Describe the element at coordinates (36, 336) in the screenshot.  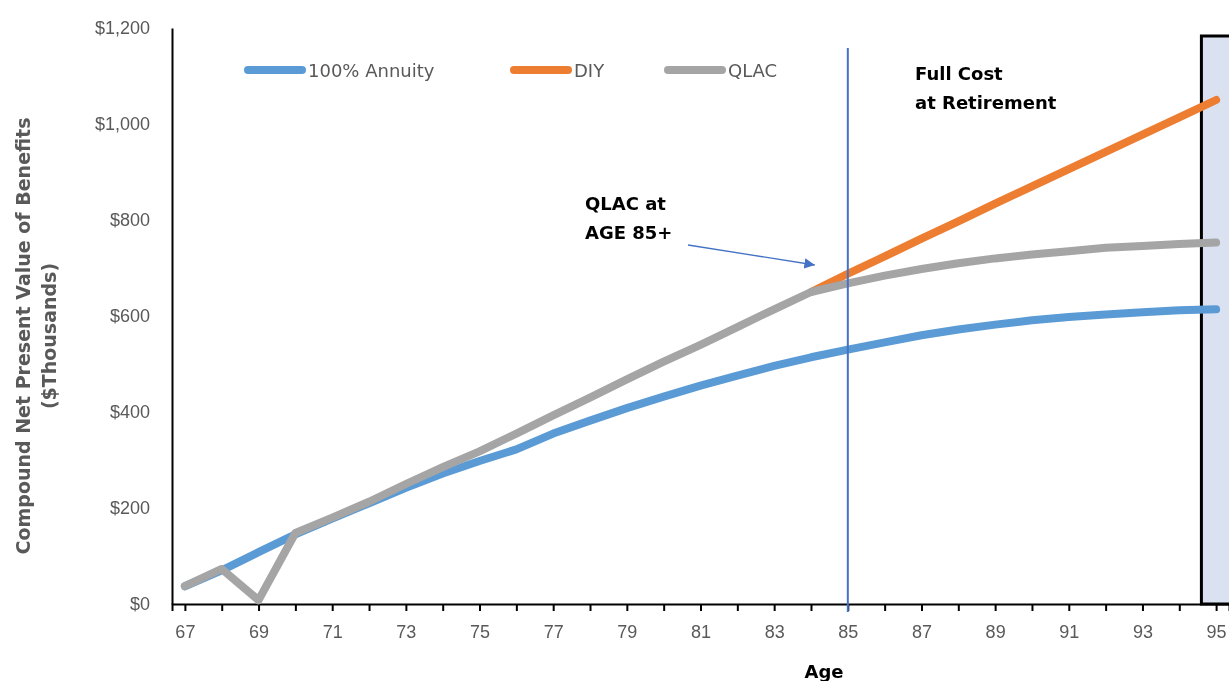
I see `y-axis-title: Compound Net Present Value of Benefits ($Thousands)` at that location.